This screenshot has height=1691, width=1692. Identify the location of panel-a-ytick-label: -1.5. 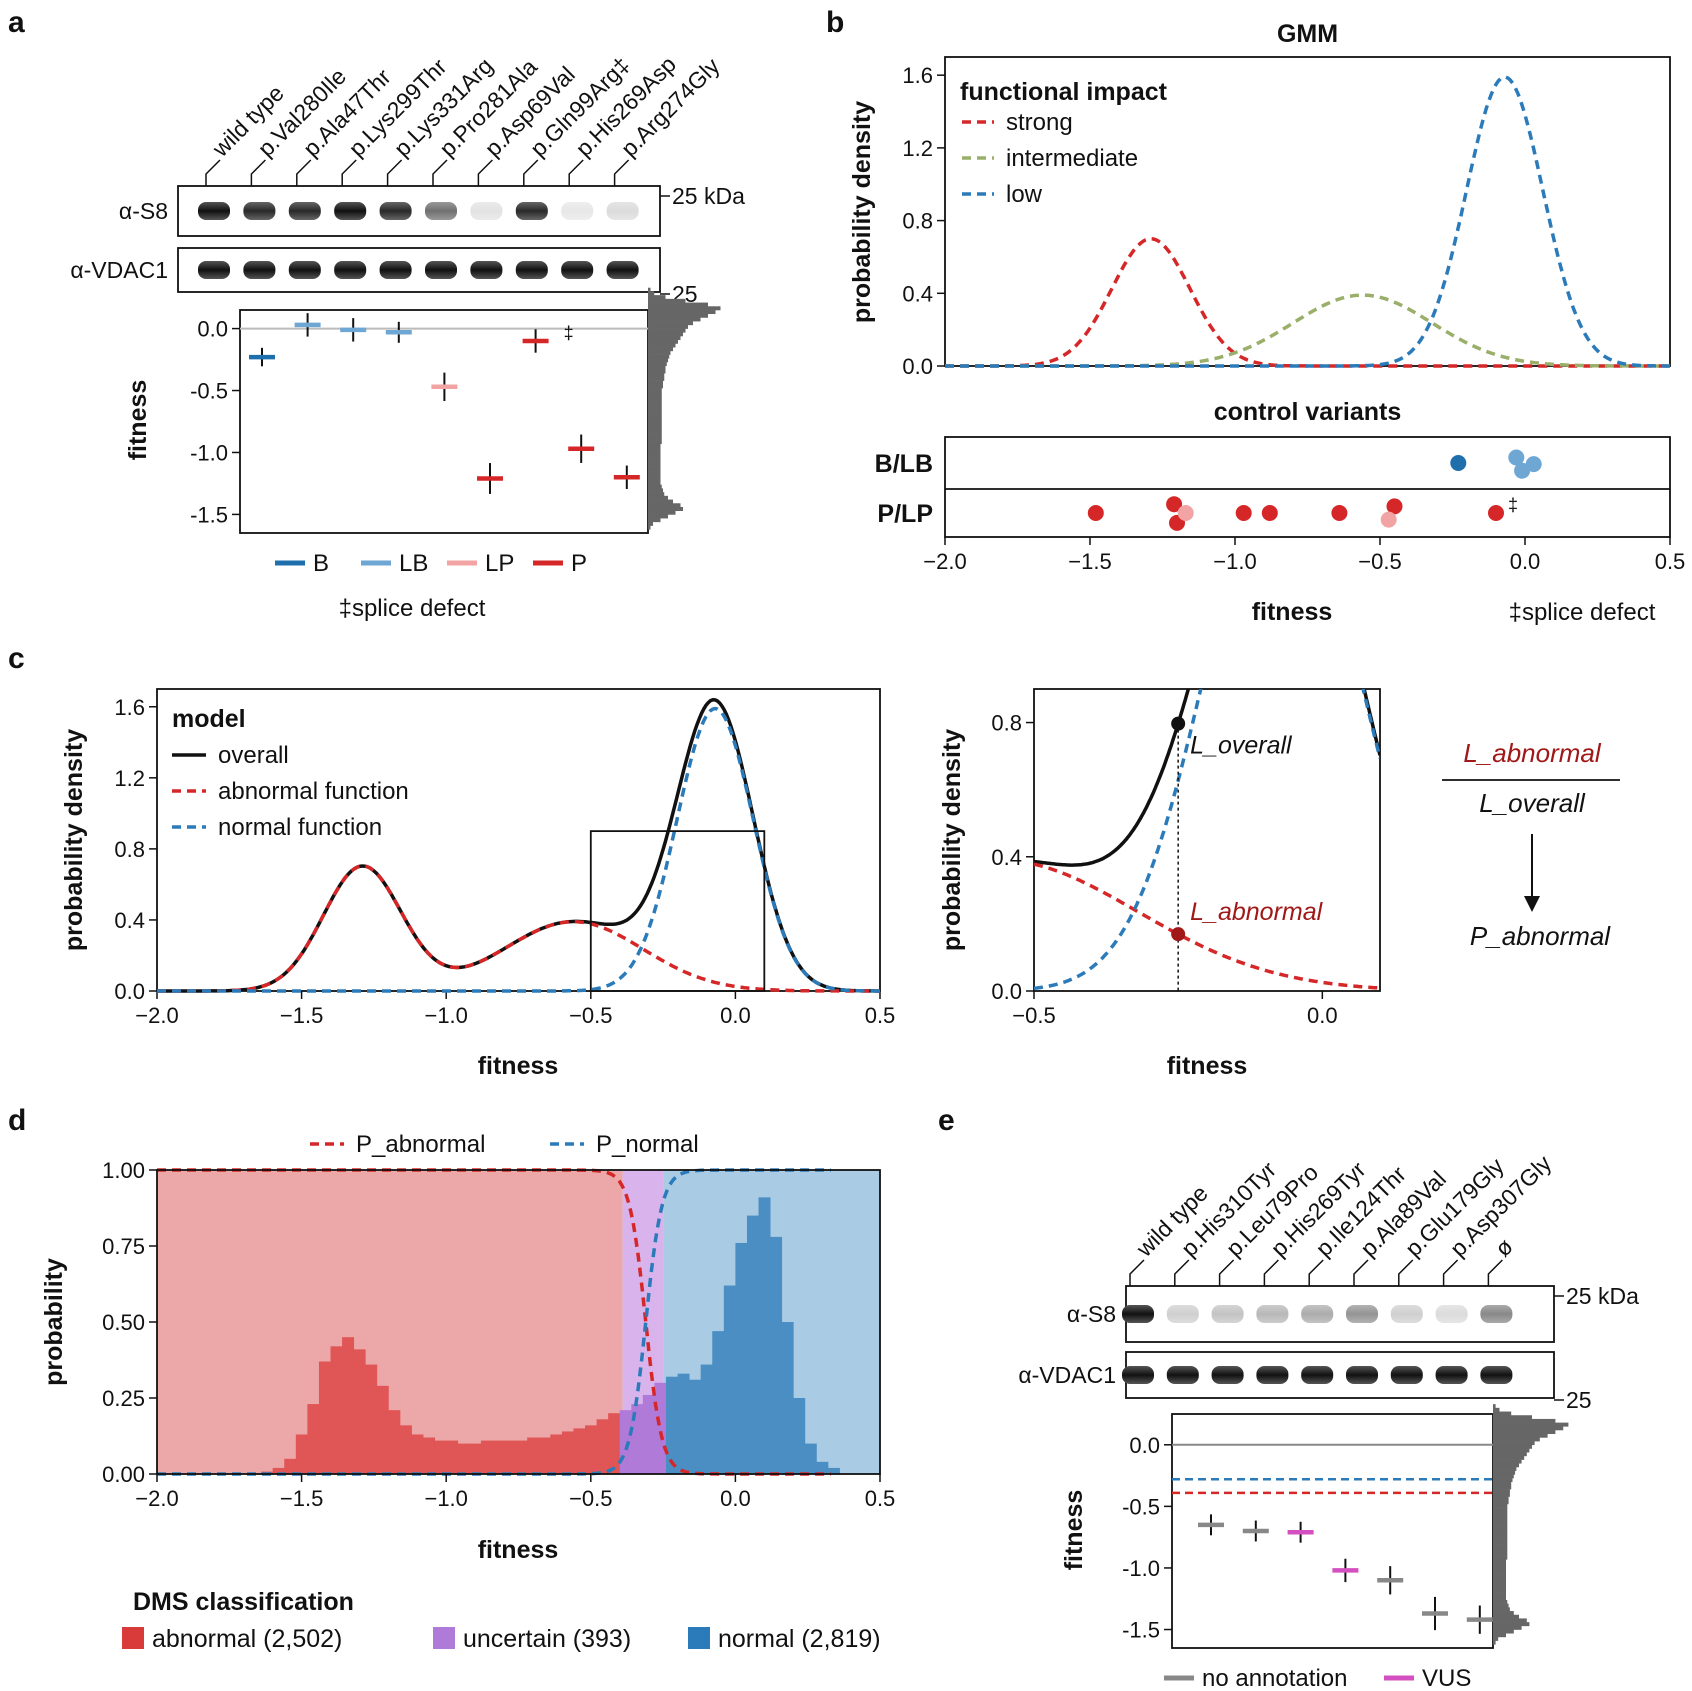
(209, 514).